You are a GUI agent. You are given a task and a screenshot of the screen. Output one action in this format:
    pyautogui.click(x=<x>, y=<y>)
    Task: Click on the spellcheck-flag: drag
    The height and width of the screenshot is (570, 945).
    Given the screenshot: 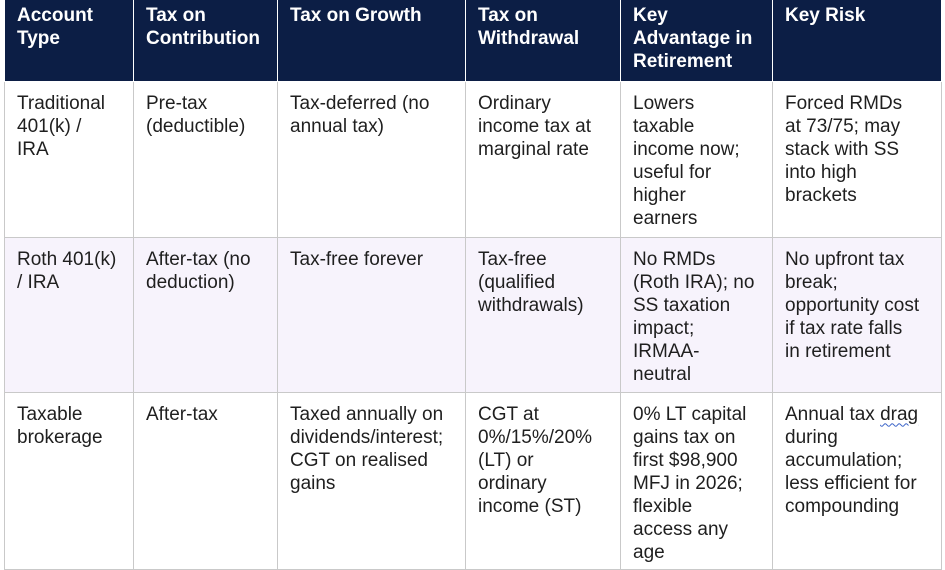 What is the action you would take?
    pyautogui.click(x=899, y=414)
    